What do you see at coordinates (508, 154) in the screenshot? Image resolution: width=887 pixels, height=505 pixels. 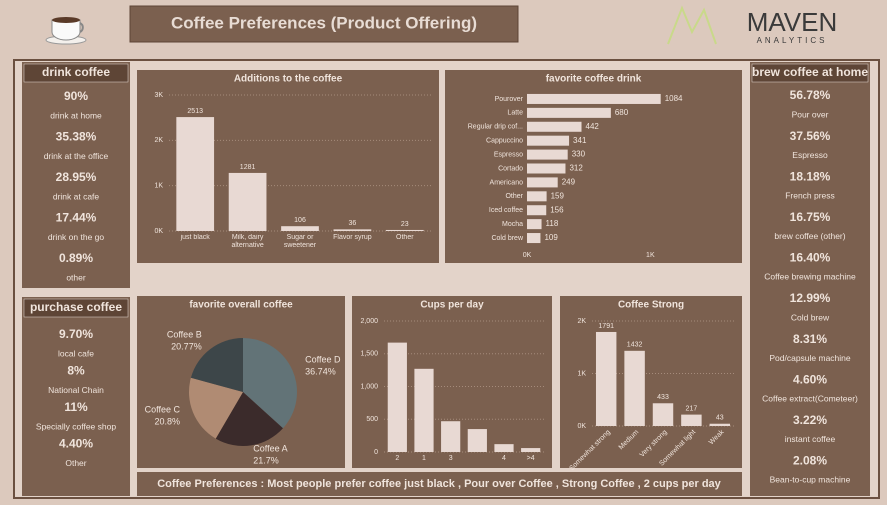 I see `y-tick-label: Espresso` at bounding box center [508, 154].